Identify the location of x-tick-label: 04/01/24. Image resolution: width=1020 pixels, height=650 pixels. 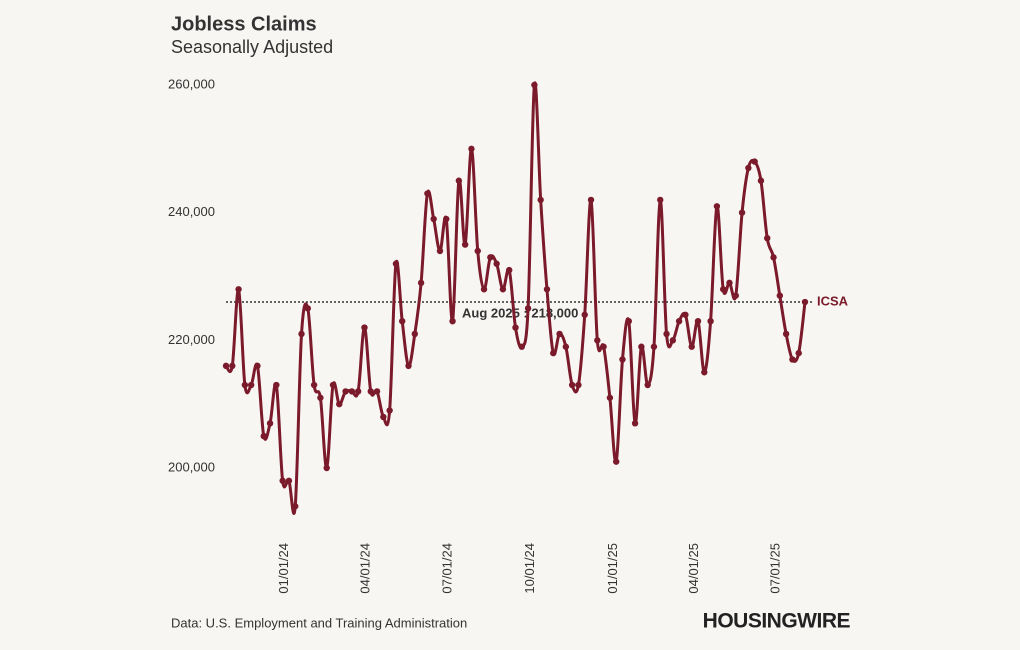
(365, 568).